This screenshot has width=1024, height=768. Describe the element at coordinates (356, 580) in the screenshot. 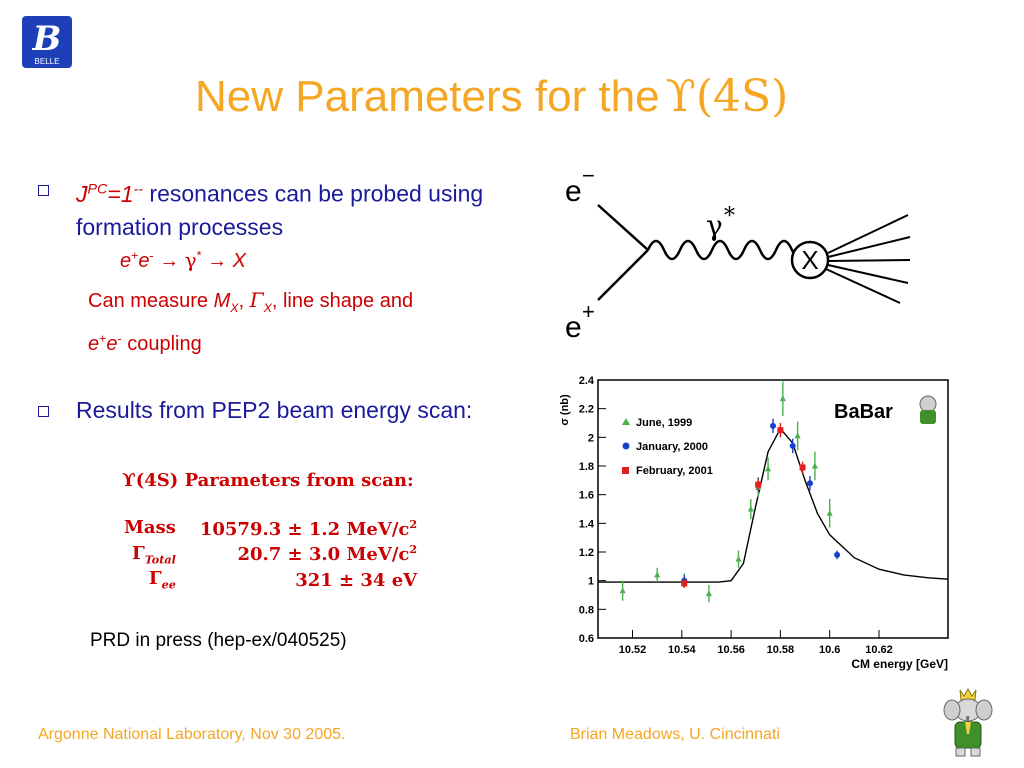

I see `param-value: 321 ± 34 eV` at that location.